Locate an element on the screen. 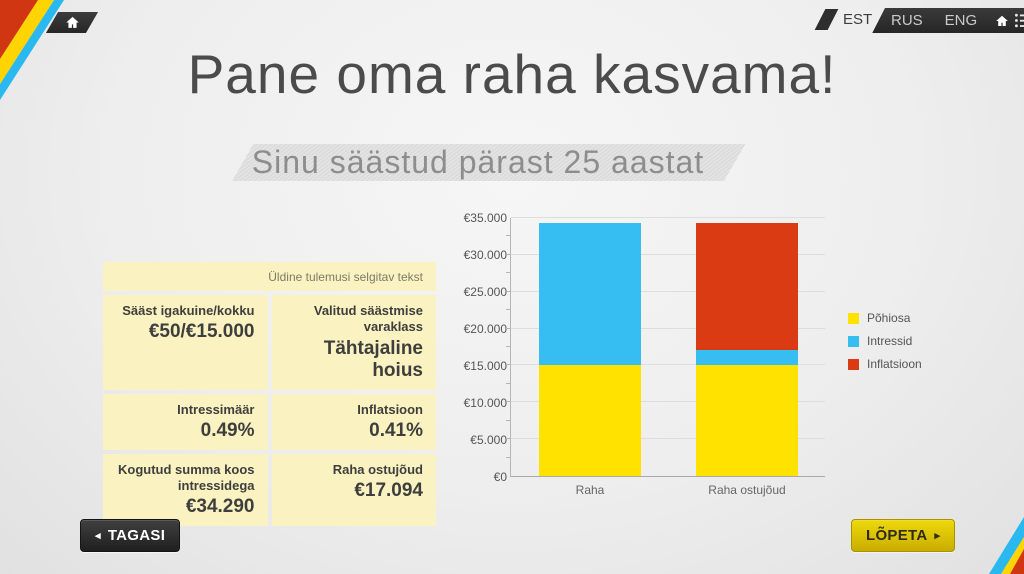 Image resolution: width=1024 pixels, height=574 pixels. table-note: Üldine tulemusi selgitav tekst is located at coordinates (269, 276).